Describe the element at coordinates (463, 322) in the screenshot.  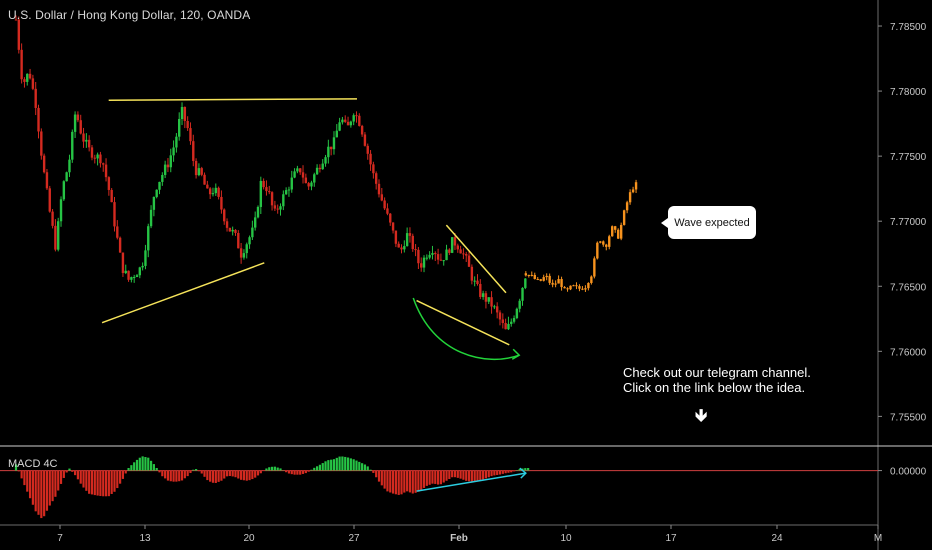
I see `trendline` at that location.